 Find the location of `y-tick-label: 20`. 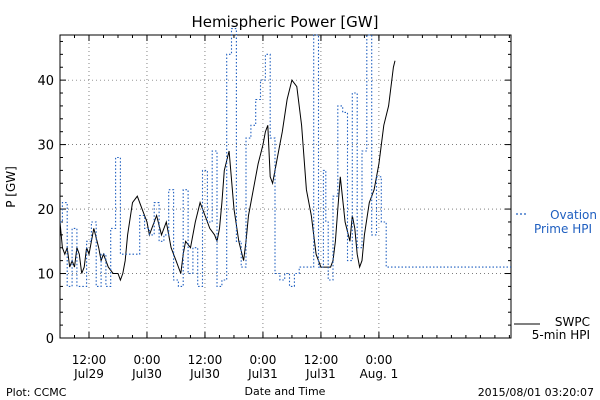

y-tick-label: 20 is located at coordinates (45, 210).